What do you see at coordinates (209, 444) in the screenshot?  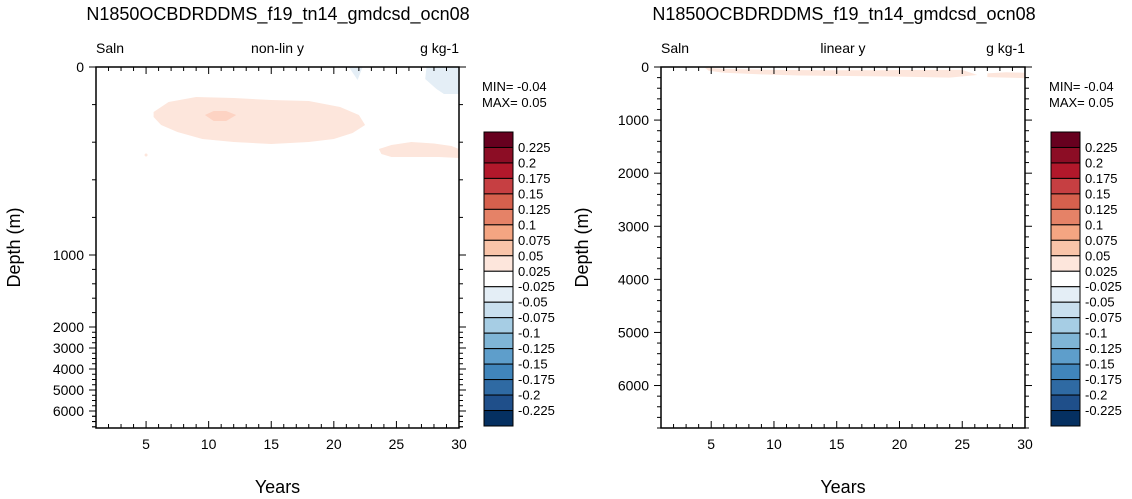 I see `x-tick-label: 10` at bounding box center [209, 444].